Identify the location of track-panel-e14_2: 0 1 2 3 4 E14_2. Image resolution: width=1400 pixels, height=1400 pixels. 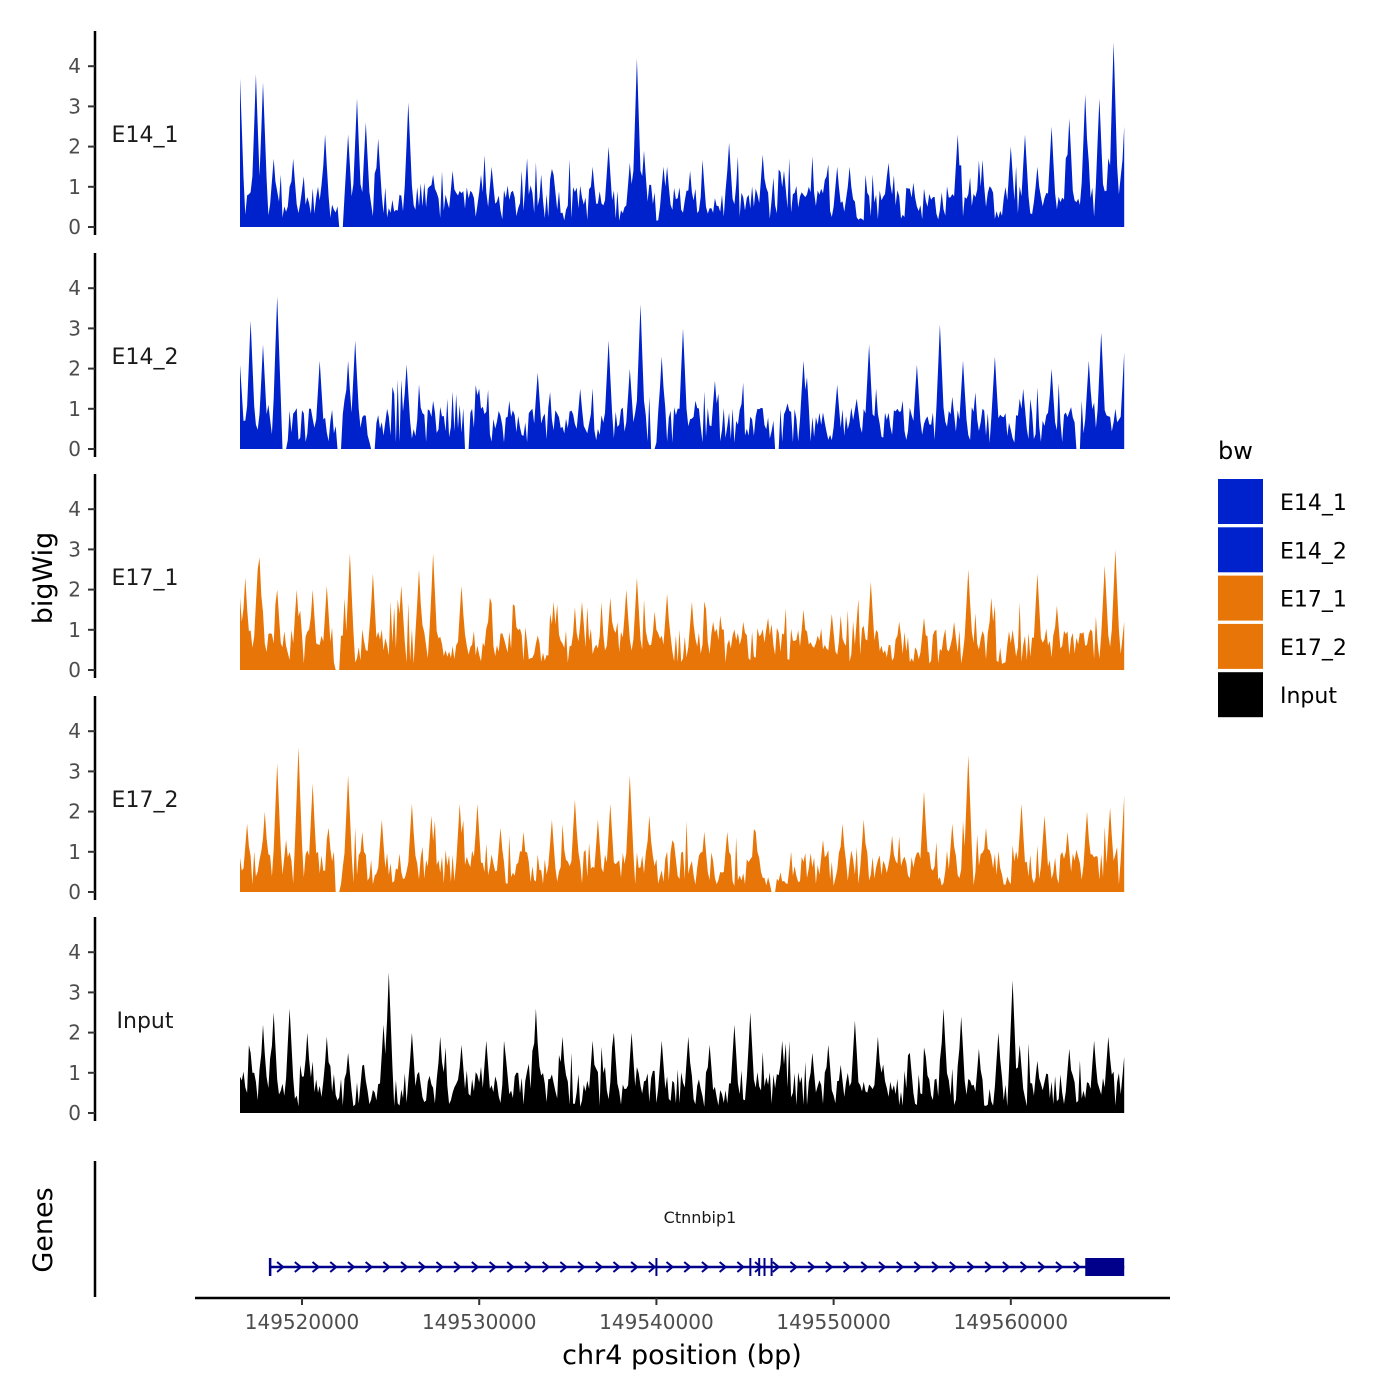
(596, 357).